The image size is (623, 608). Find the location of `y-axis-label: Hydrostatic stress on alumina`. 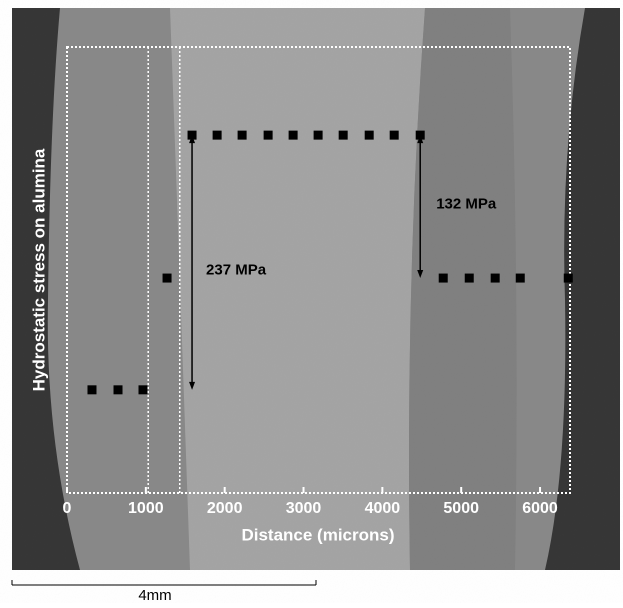

y-axis-label: Hydrostatic stress on alumina is located at coordinates (38, 269).